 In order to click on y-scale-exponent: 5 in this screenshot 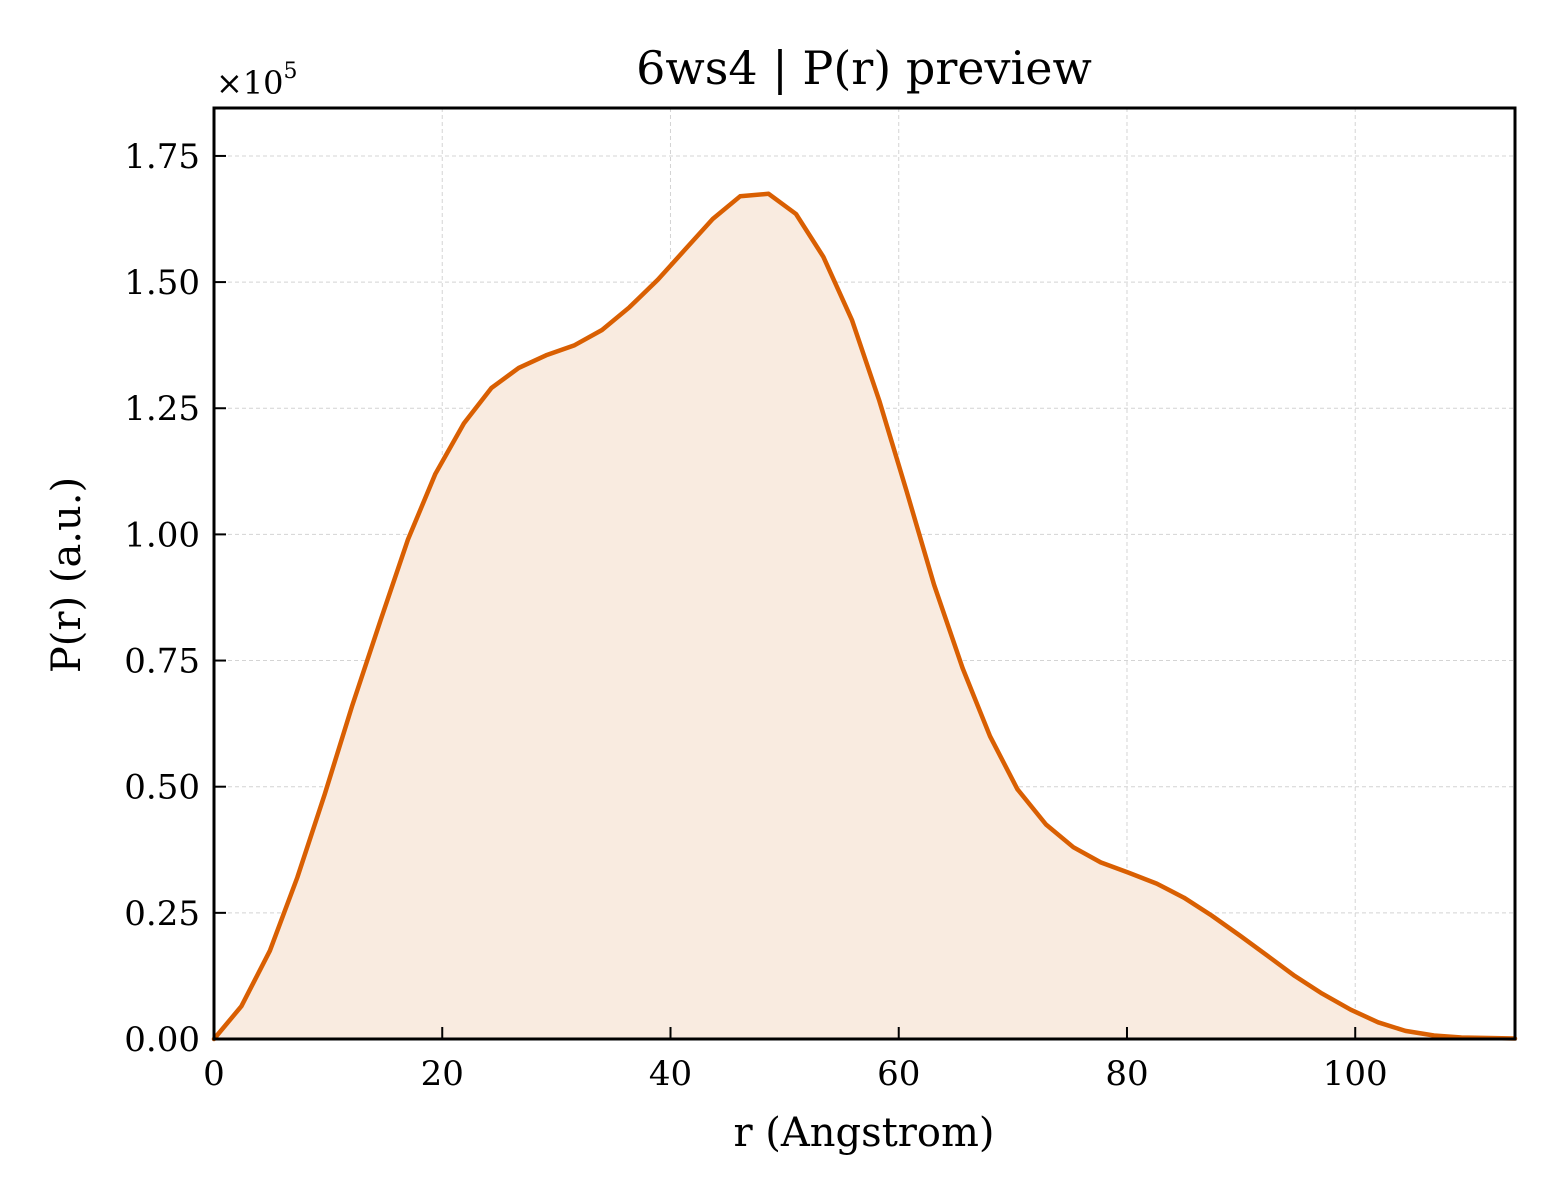, I will do `click(291, 71)`.